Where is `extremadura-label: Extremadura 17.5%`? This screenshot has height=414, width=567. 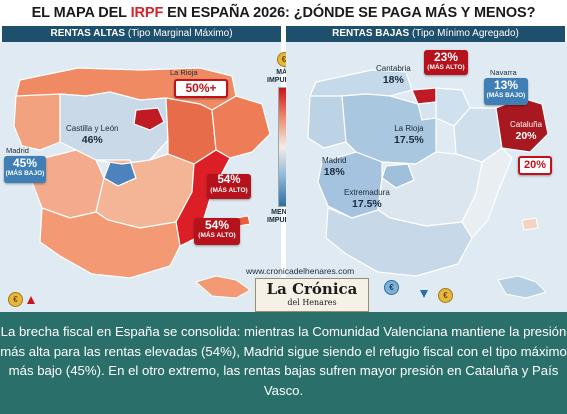 extremadura-label: Extremadura 17.5% is located at coordinates (367, 199).